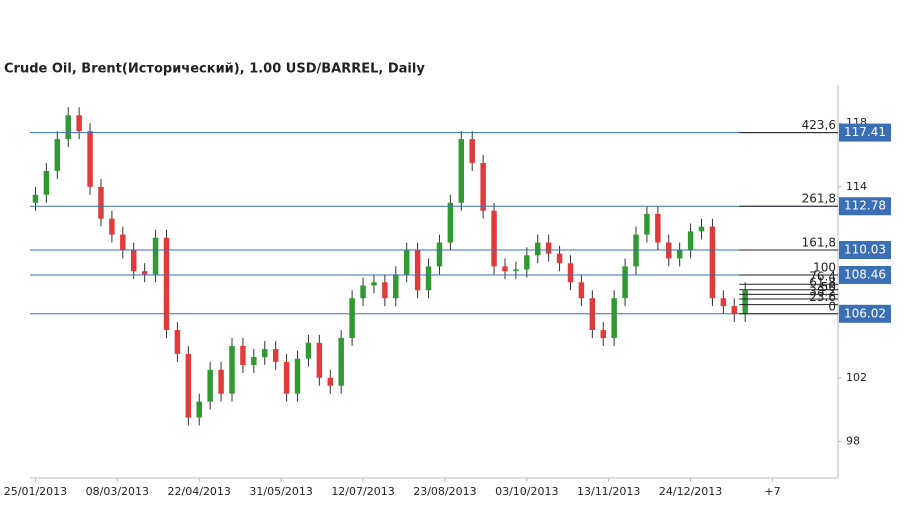 The image size is (908, 509). What do you see at coordinates (819, 242) in the screenshot?
I see `fib-ratio-label: 161,8` at bounding box center [819, 242].